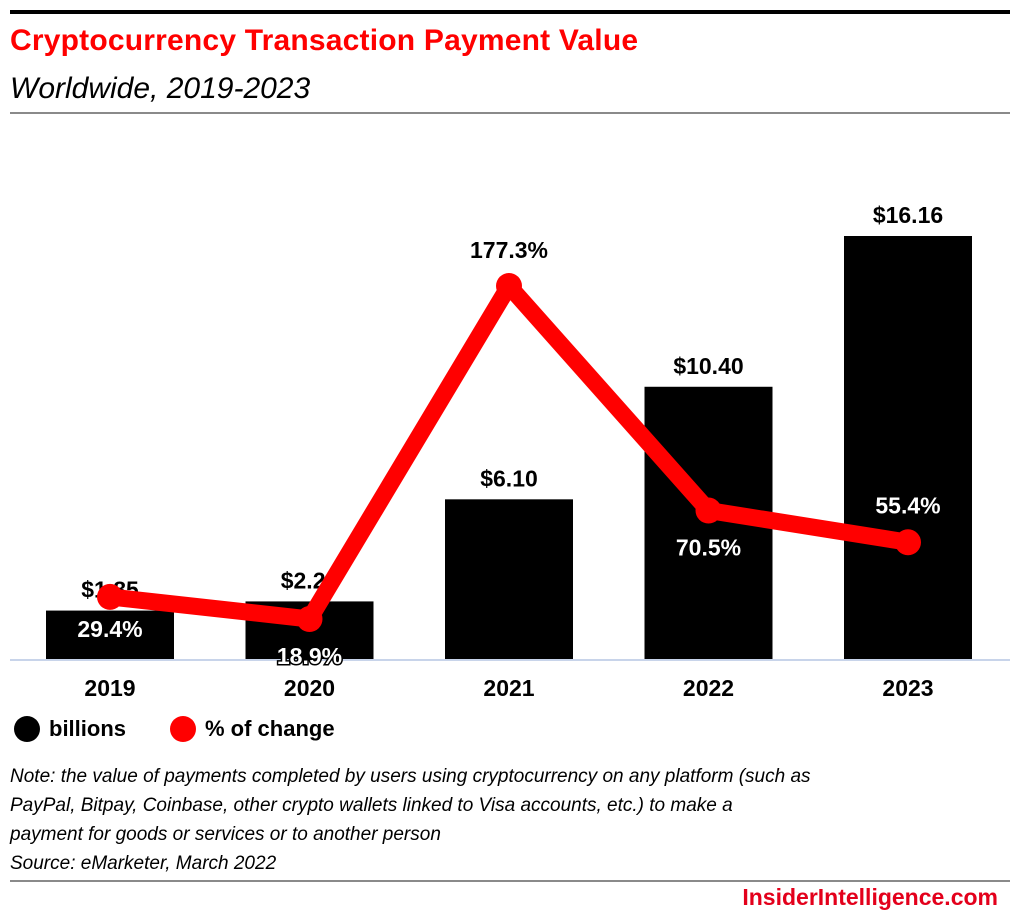 The width and height of the screenshot is (1020, 920). What do you see at coordinates (309, 656) in the screenshot?
I see `change-value-label: 18.9%` at bounding box center [309, 656].